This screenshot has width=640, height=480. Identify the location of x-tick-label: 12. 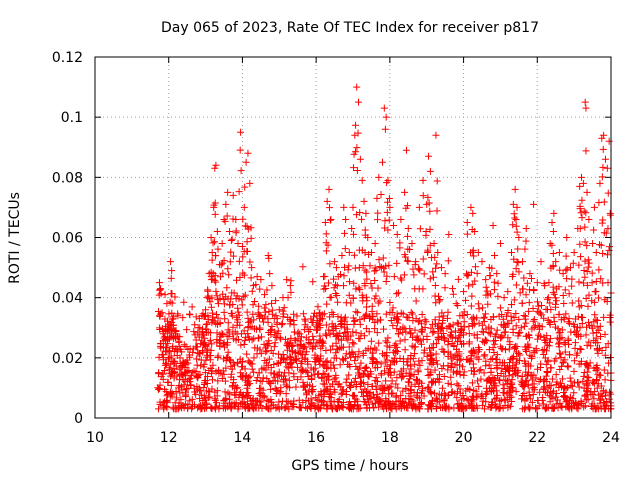
(169, 438).